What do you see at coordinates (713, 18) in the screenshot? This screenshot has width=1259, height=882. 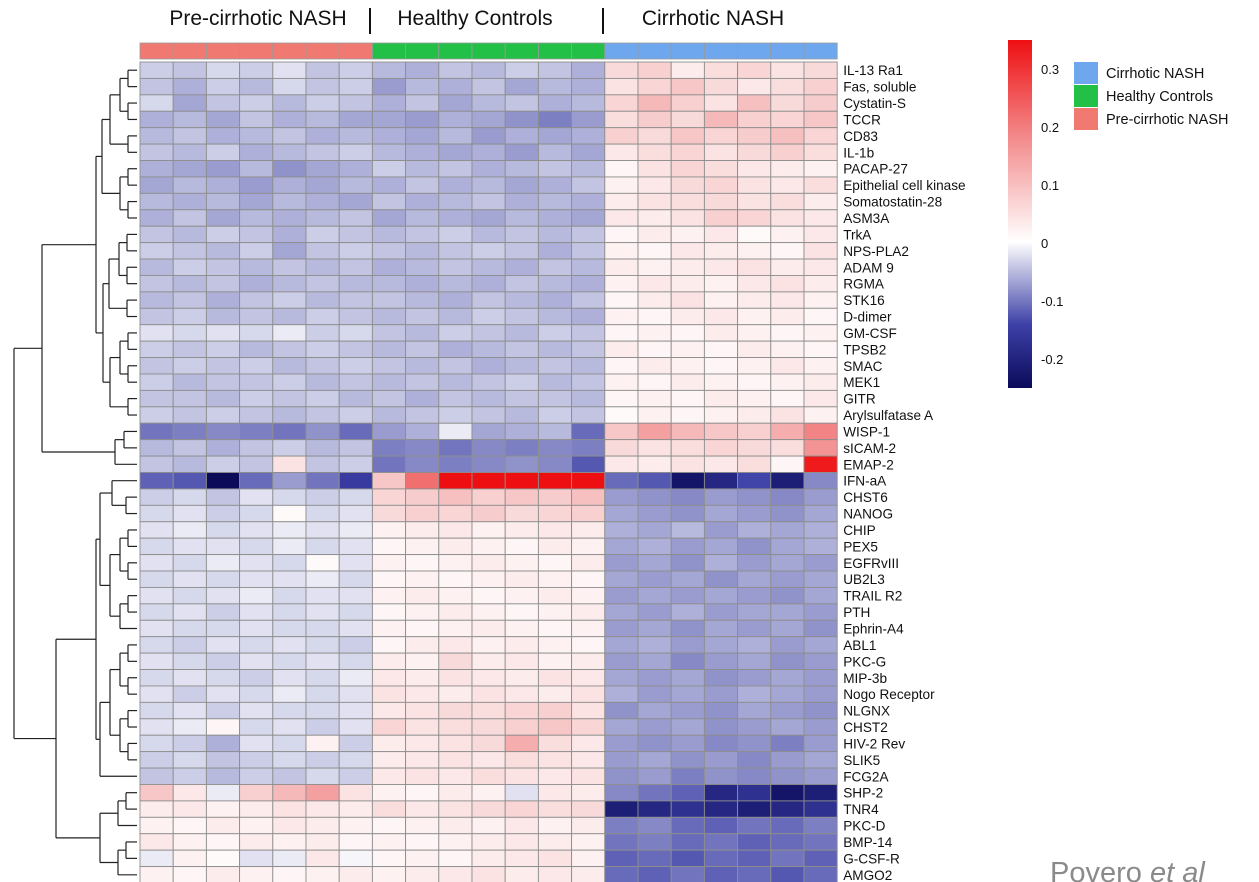 I see `group-header-cirrhotic: Cirrhotic NASH` at bounding box center [713, 18].